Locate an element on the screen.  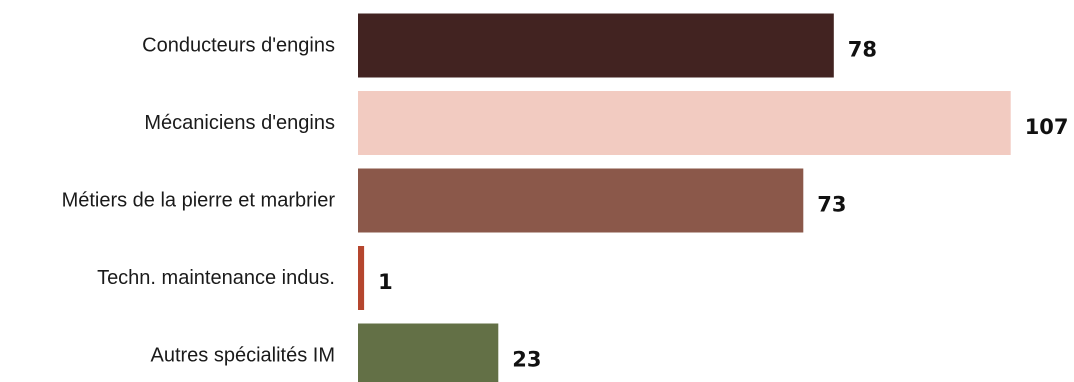
value-label-5: 23 is located at coordinates (526, 360).